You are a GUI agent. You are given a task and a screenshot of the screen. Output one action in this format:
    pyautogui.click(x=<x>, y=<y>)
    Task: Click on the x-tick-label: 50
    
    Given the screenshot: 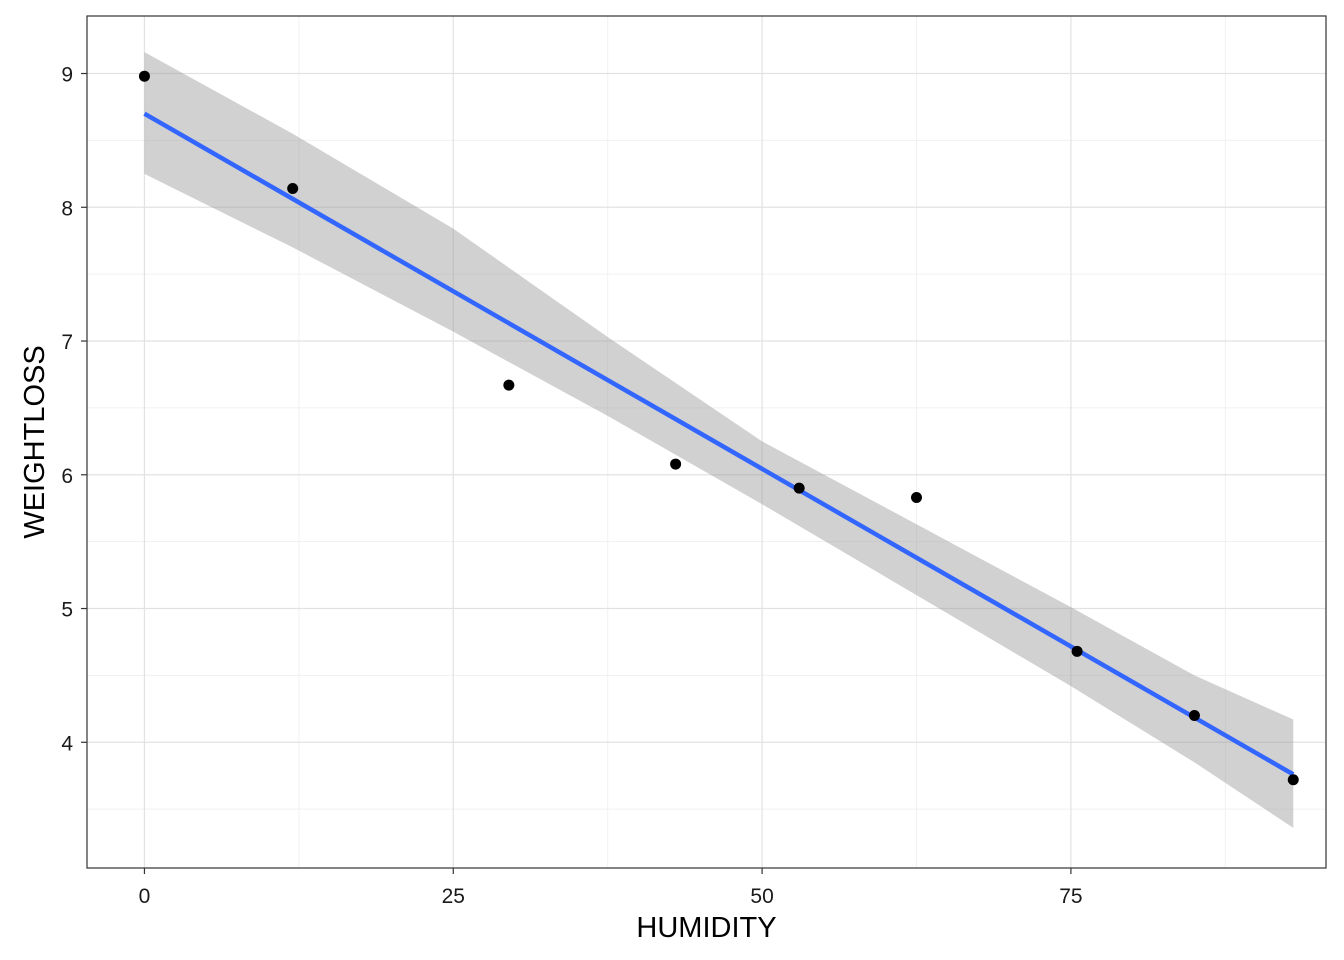 What is the action you would take?
    pyautogui.click(x=761, y=896)
    